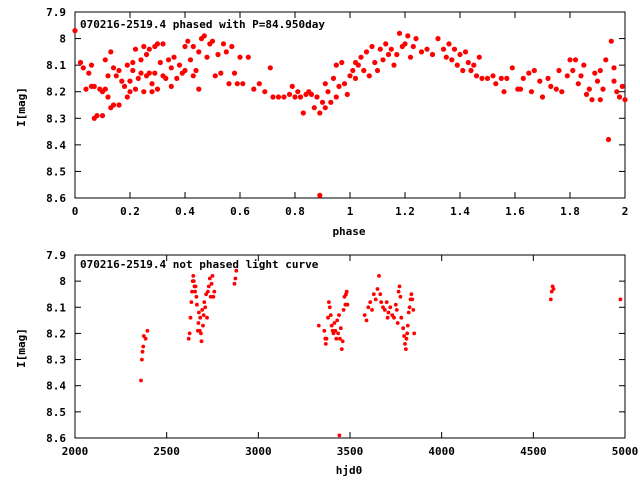  Describe the element at coordinates (202, 24) in the screenshot. I see `chart-title: 070216-2519.4 phased with P=84.950day` at that location.